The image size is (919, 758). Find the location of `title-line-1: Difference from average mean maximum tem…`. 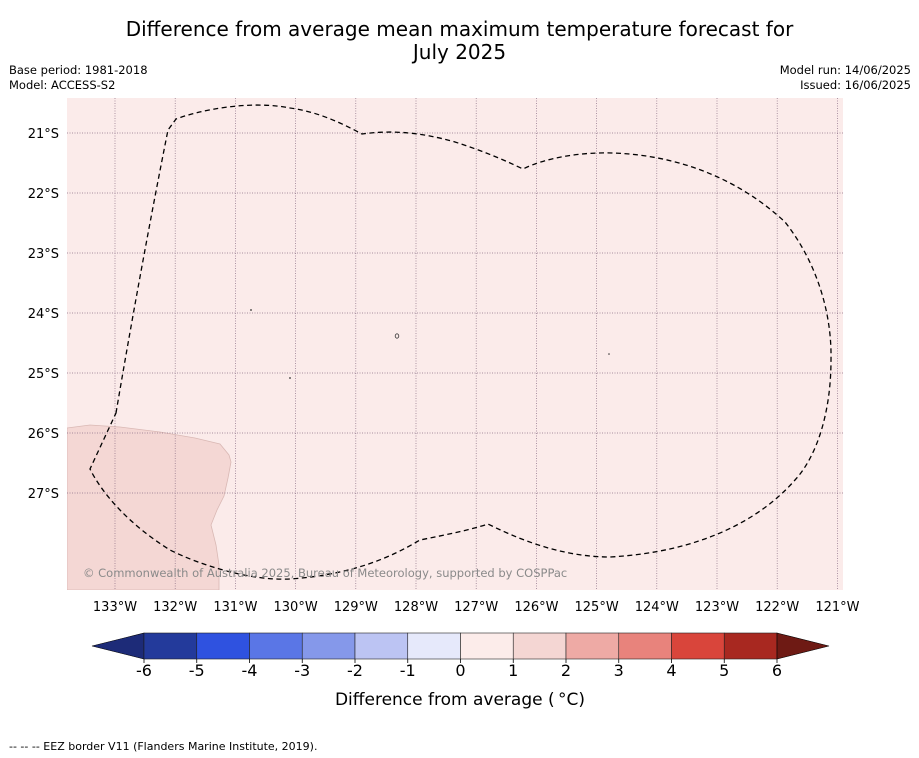

title-line-1: Difference from average mean maximum tem… is located at coordinates (459, 29).